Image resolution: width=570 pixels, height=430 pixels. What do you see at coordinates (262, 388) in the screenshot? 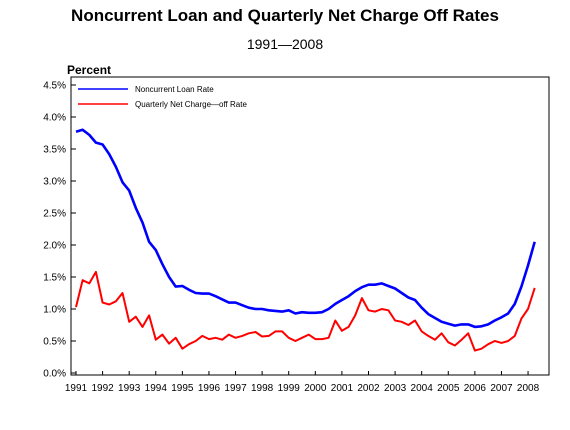
I see `x-tick-label: 1998` at bounding box center [262, 388].